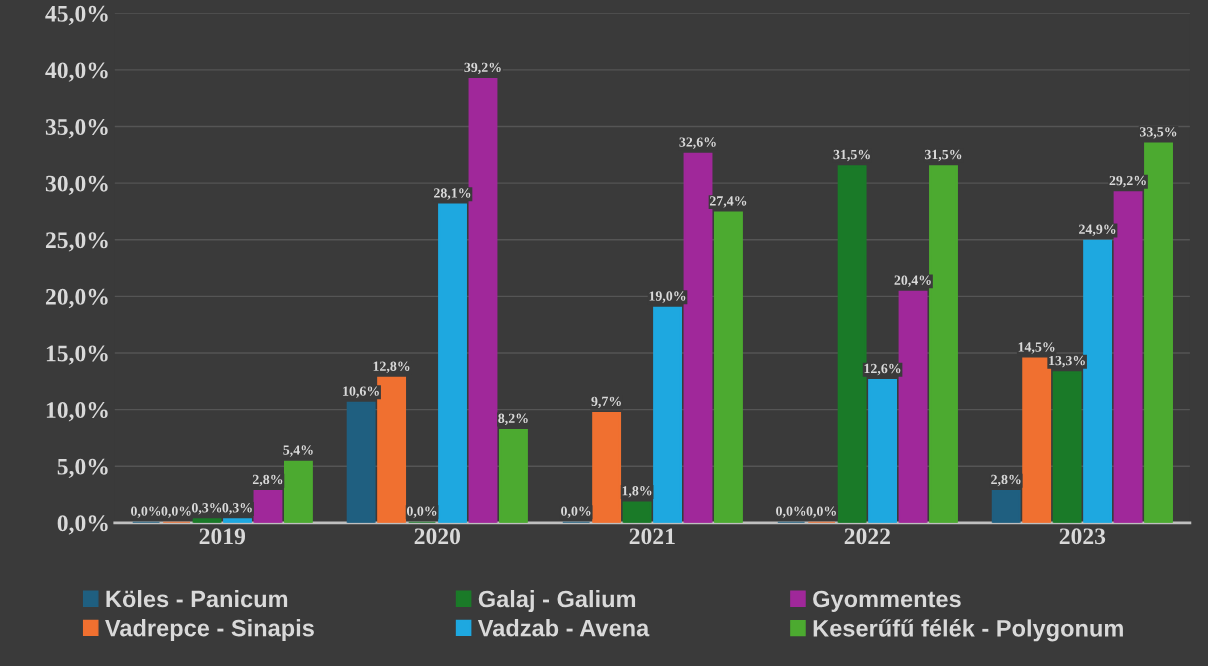 The width and height of the screenshot is (1208, 666). What do you see at coordinates (1067, 361) in the screenshot?
I see `data-label: 13,3%` at bounding box center [1067, 361].